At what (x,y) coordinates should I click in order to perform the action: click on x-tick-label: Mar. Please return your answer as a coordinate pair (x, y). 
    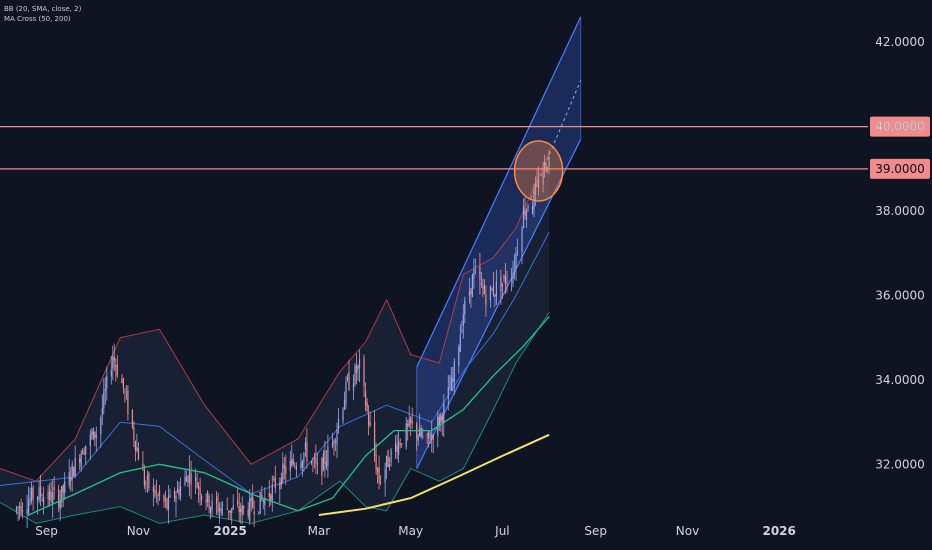
    Looking at the image, I should click on (319, 531).